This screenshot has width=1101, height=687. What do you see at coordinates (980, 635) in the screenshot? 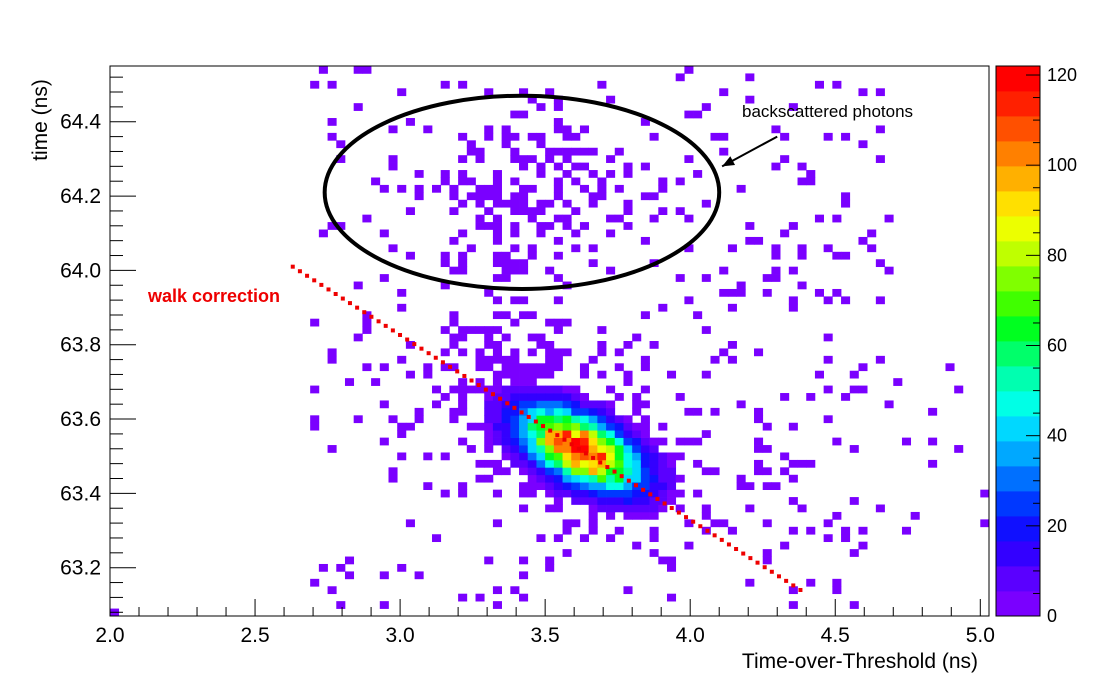
I see `x-tick-label: 5.0` at bounding box center [980, 635].